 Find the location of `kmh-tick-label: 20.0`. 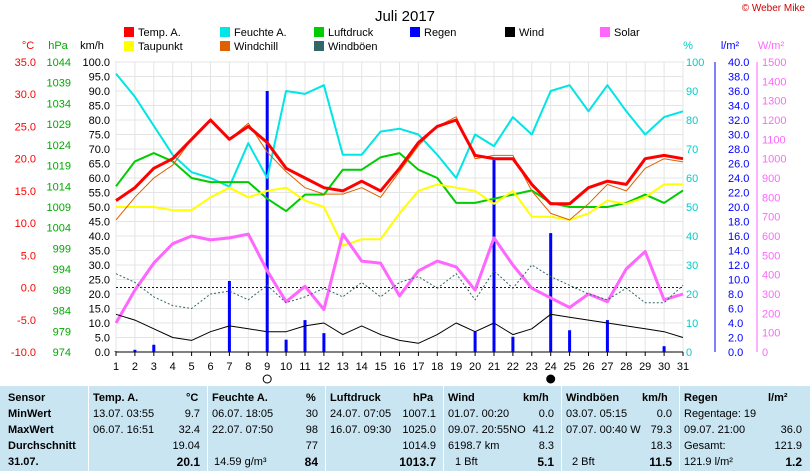

kmh-tick-label: 20.0 is located at coordinates (99, 295).